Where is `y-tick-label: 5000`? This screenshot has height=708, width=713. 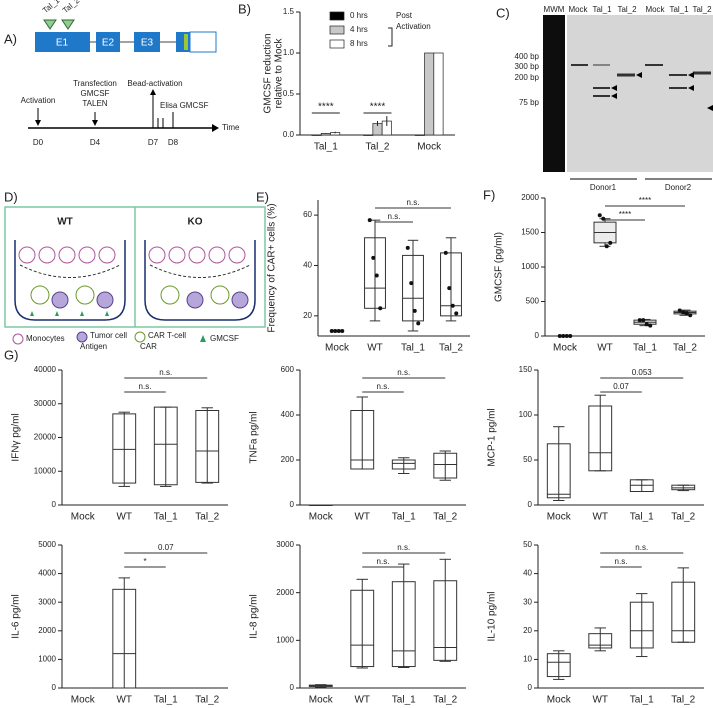
y-tick-label: 5000 is located at coordinates (47, 544).